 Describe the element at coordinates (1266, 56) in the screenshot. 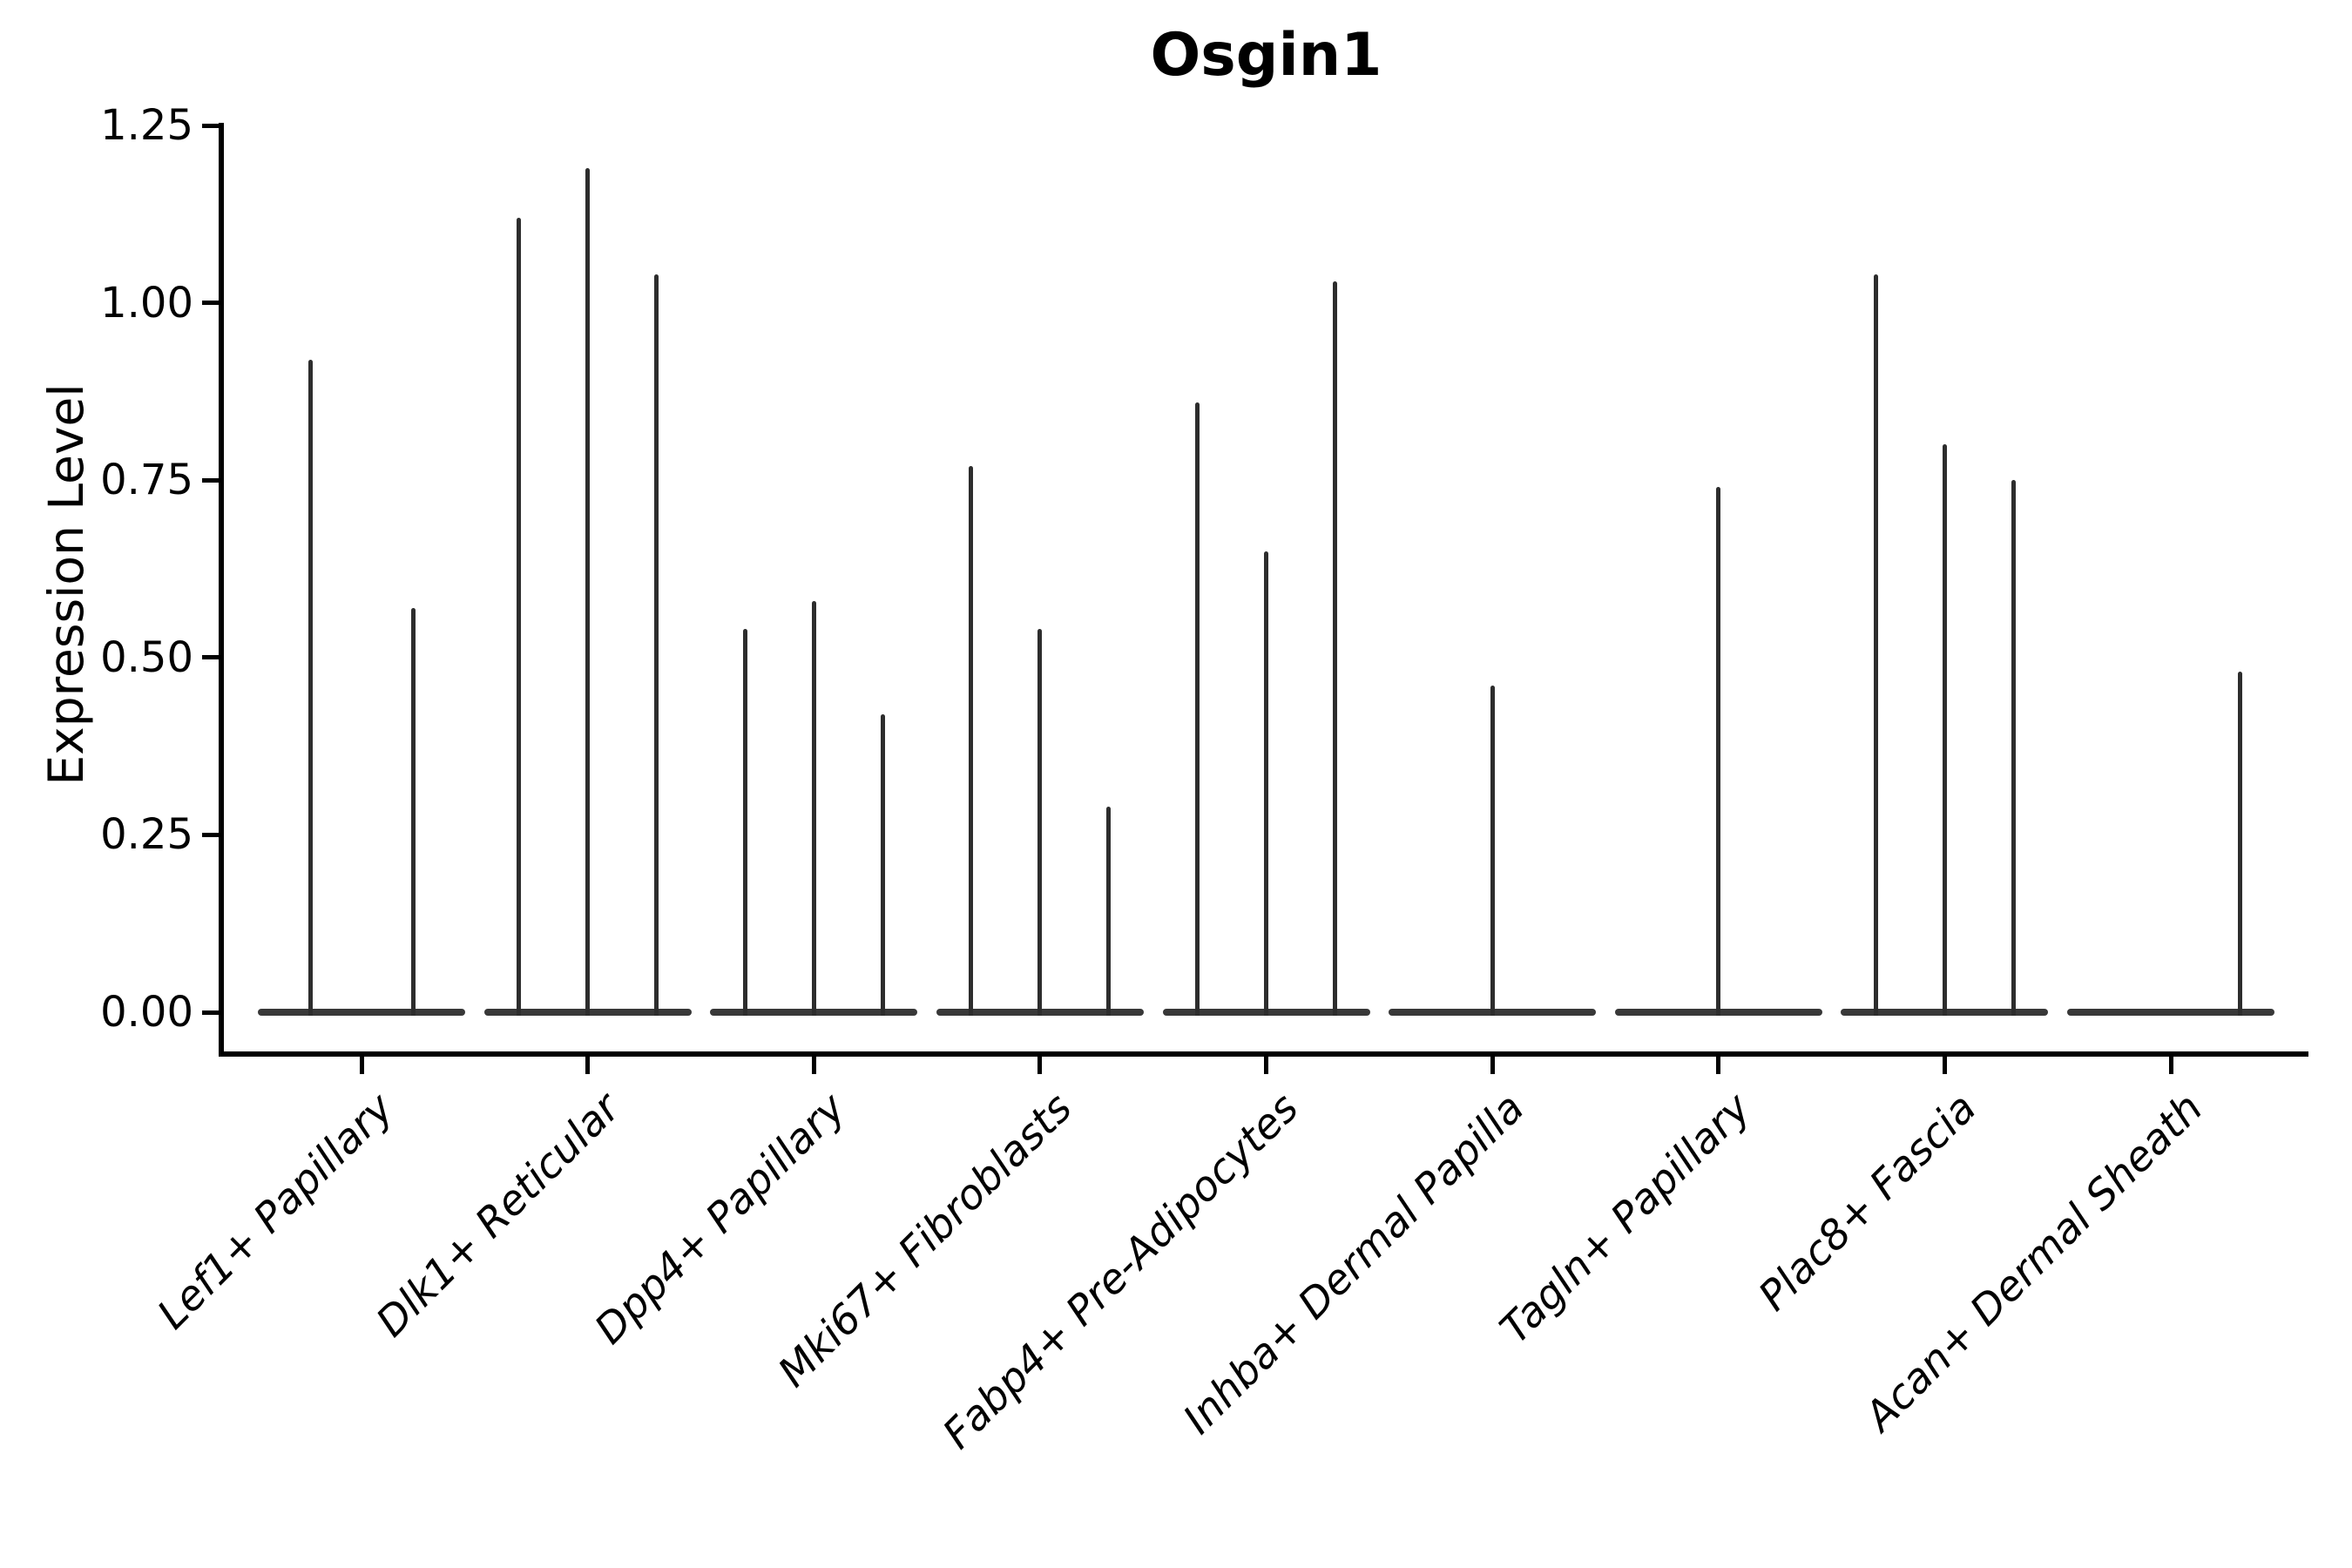

I see `plot-title: Osgin1` at that location.